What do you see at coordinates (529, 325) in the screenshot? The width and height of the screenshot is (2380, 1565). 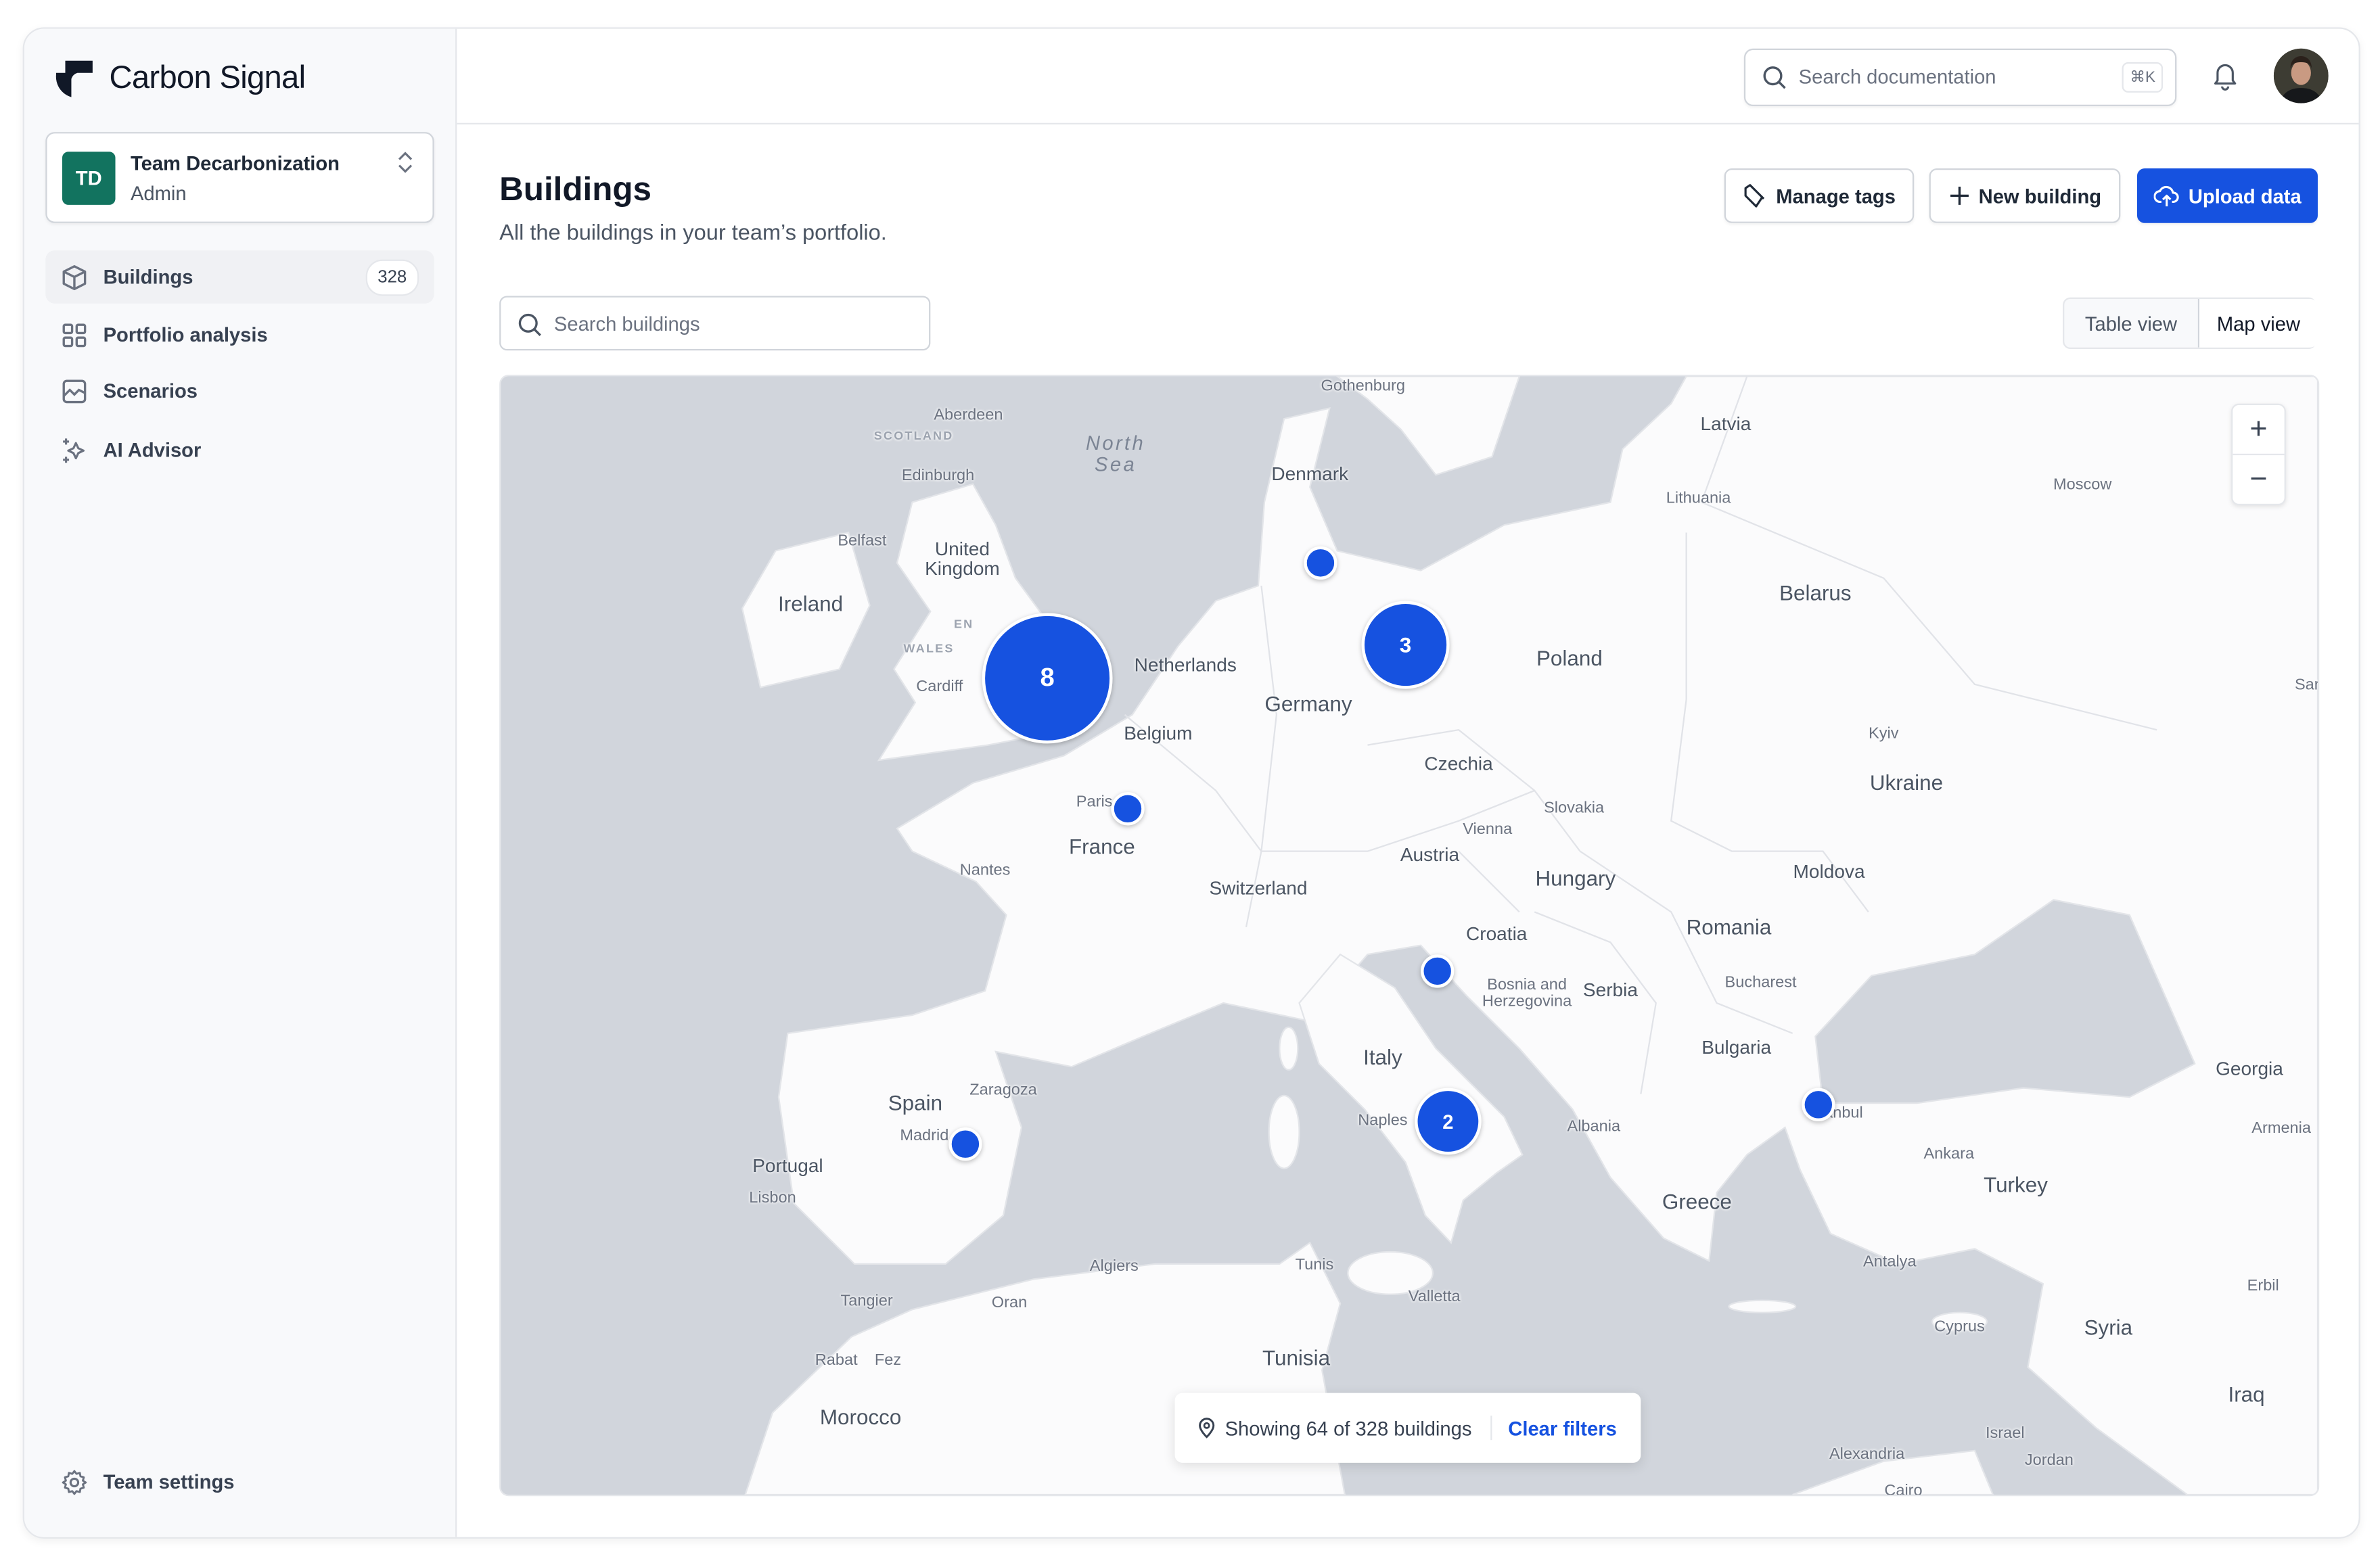 I see `search-icon` at bounding box center [529, 325].